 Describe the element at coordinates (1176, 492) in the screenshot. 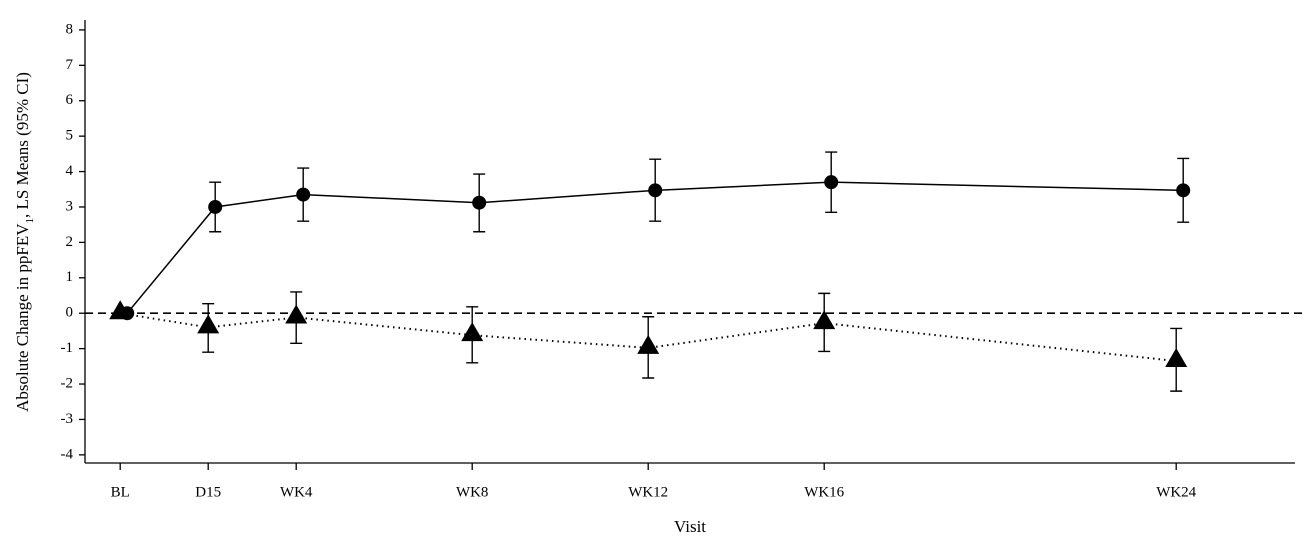

I see `x-tick-label: WK24` at that location.